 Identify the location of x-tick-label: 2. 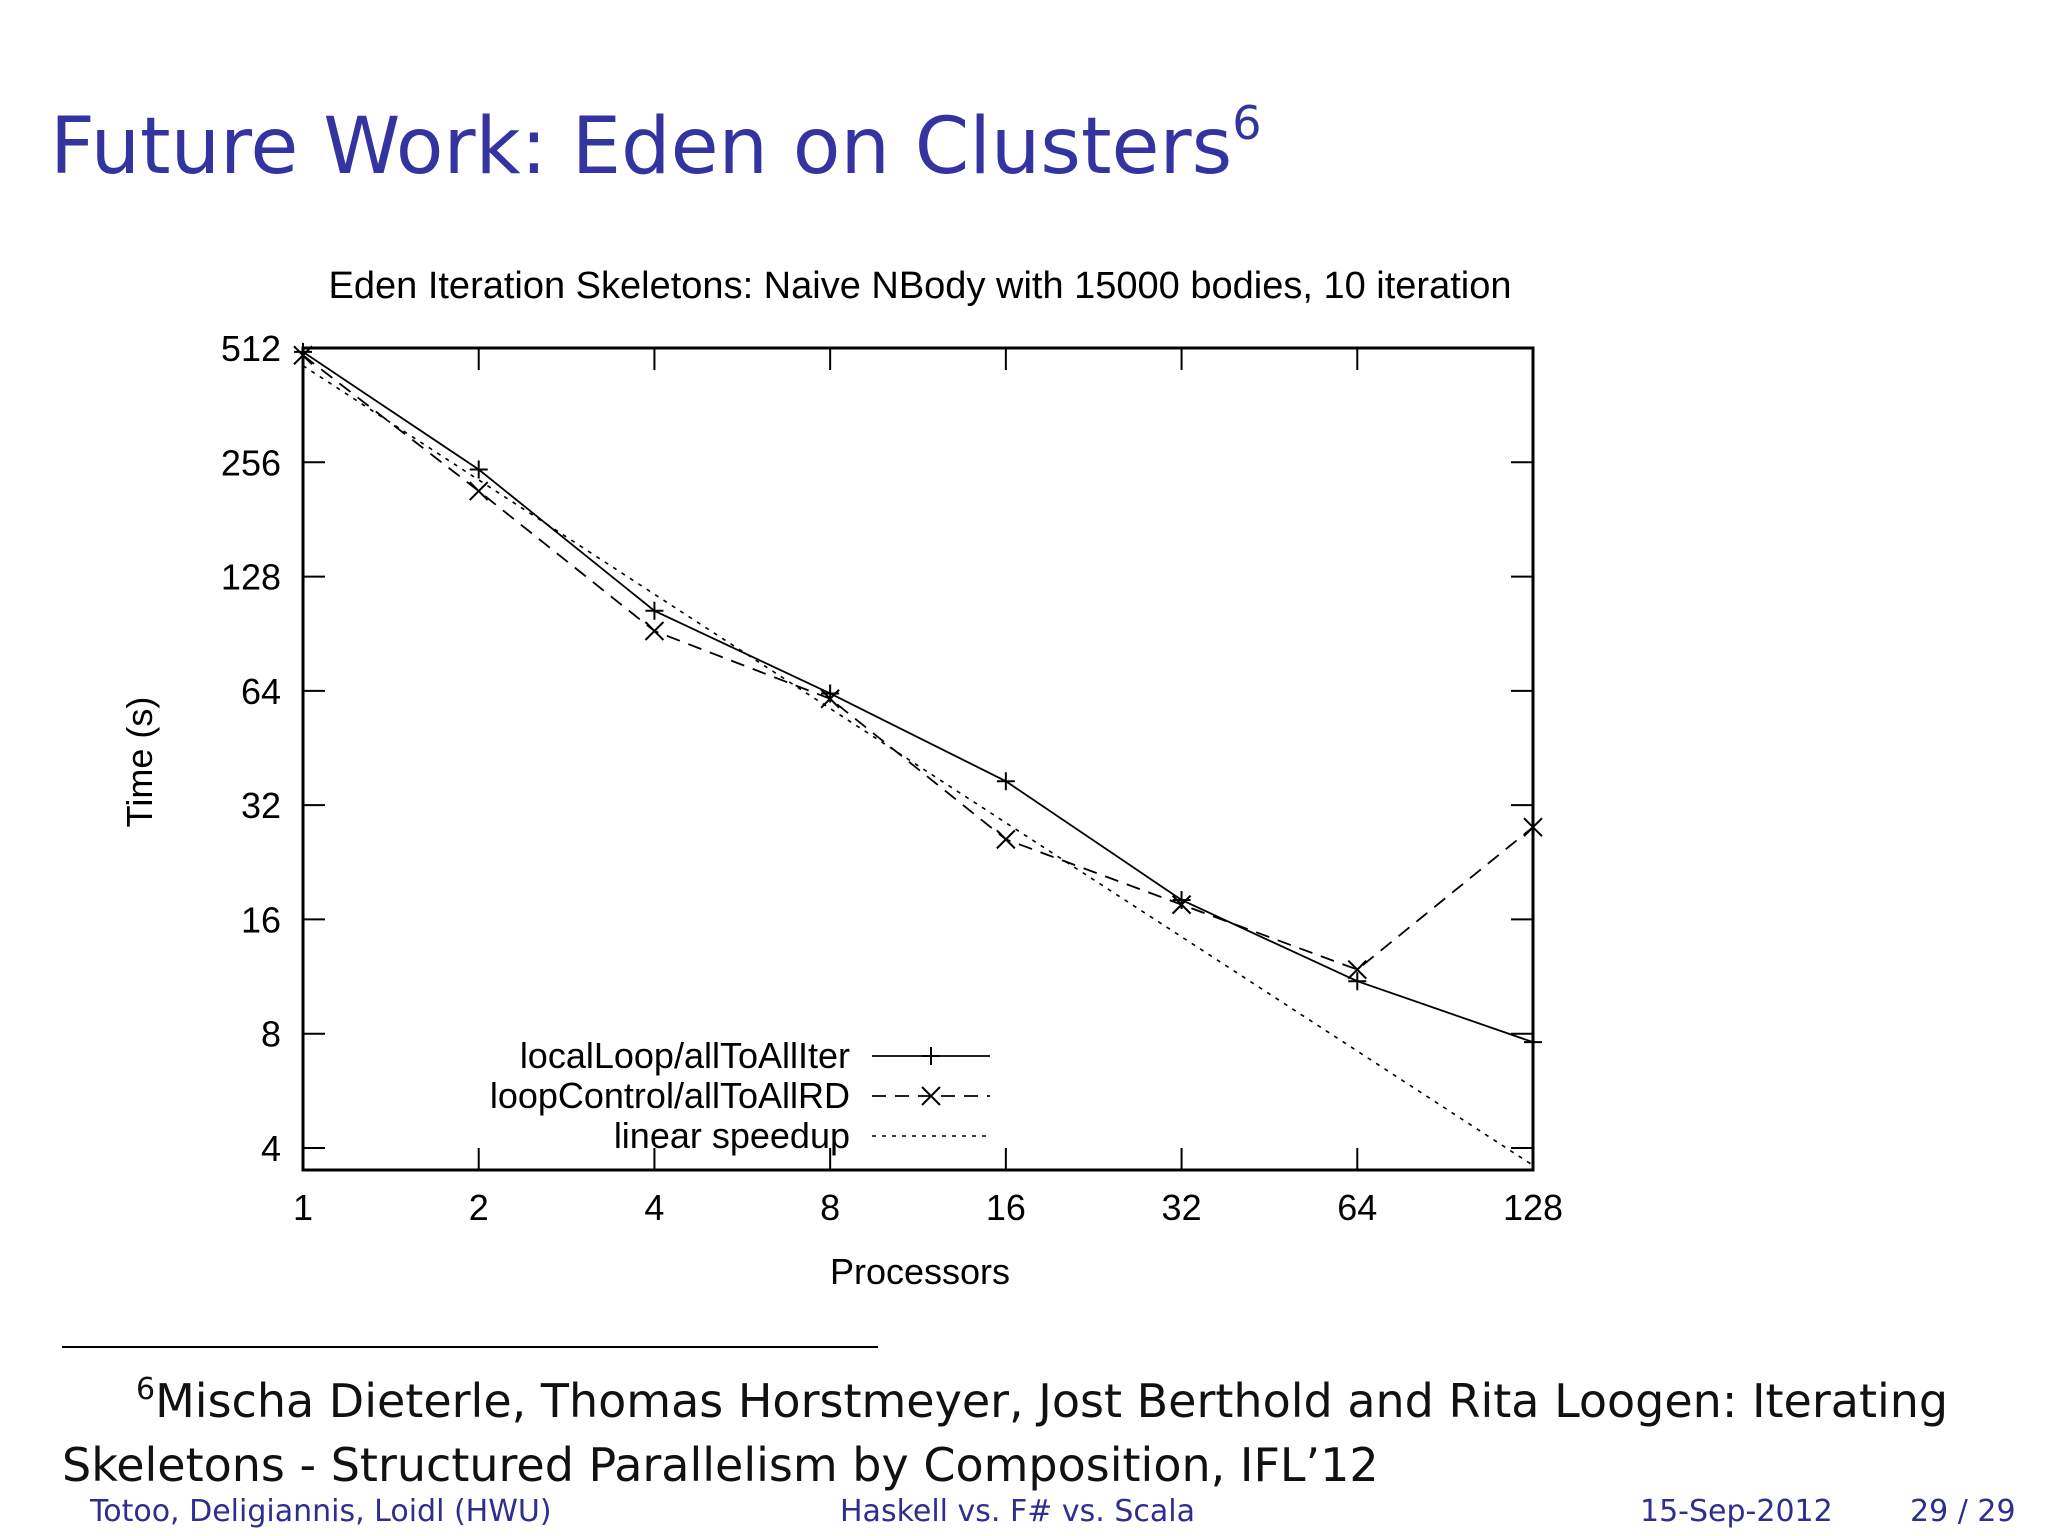
(479, 1207).